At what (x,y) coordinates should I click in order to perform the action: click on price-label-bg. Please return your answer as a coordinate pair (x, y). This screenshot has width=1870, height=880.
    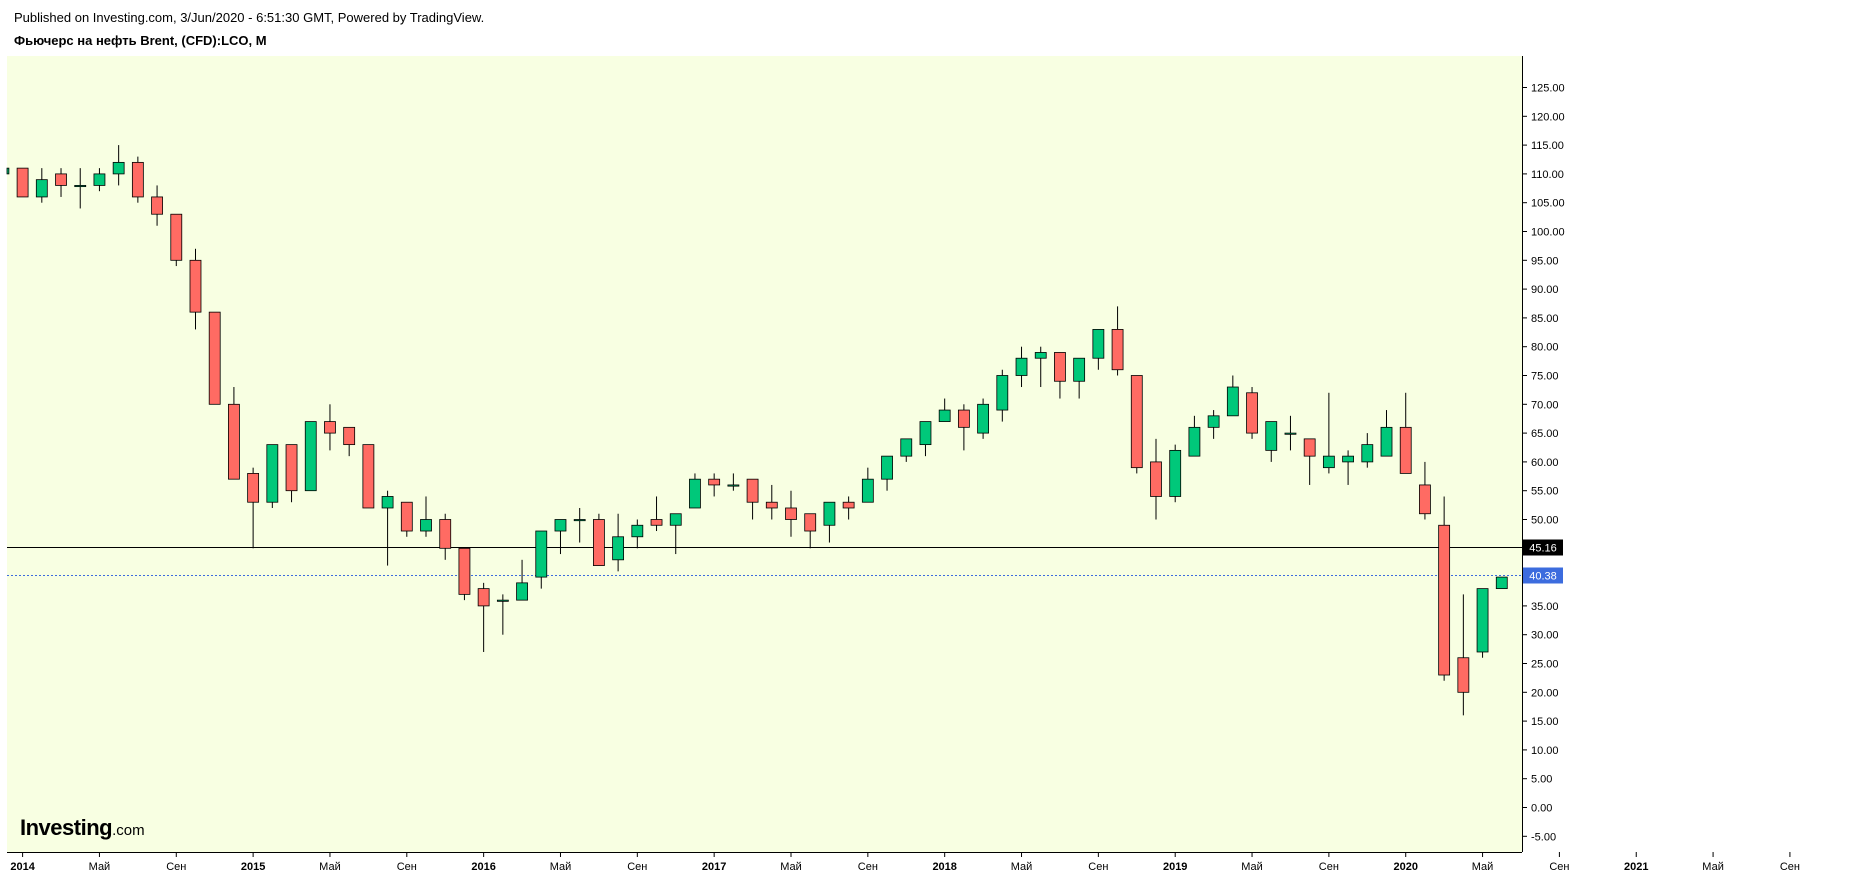
    Looking at the image, I should click on (1543, 575).